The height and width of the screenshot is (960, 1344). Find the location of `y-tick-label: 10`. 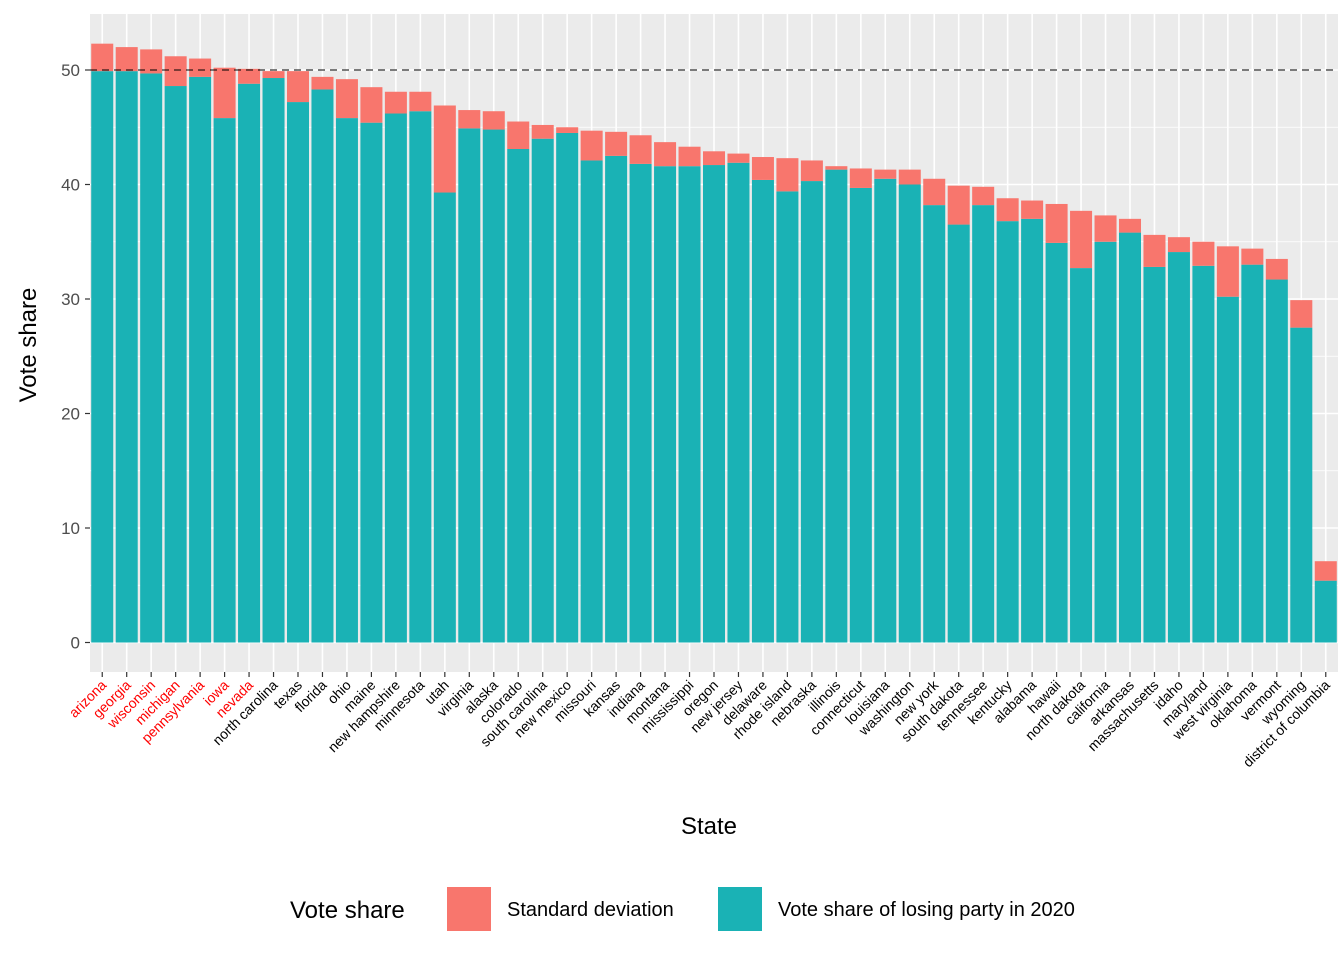

y-tick-label: 10 is located at coordinates (70, 528).